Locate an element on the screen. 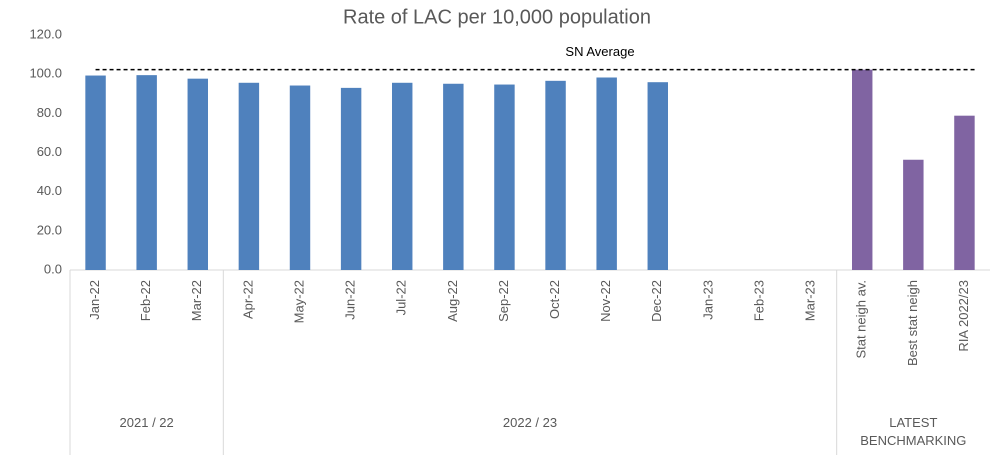  x-tick-label: Best stat neigh is located at coordinates (912, 323).